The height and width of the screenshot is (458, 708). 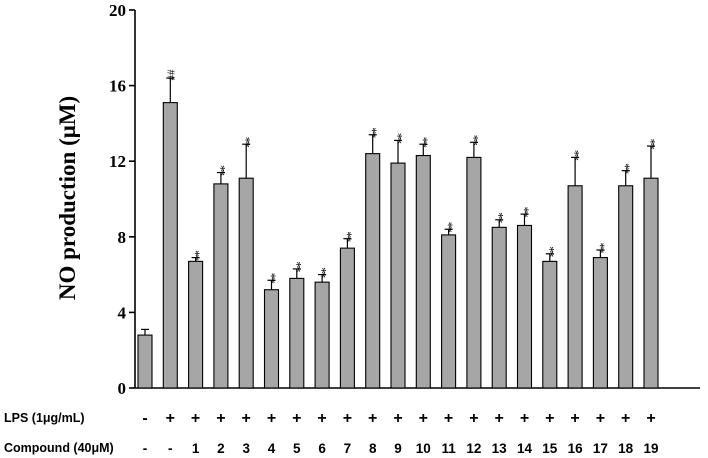 What do you see at coordinates (196, 448) in the screenshot?
I see `compound-cell: 1` at bounding box center [196, 448].